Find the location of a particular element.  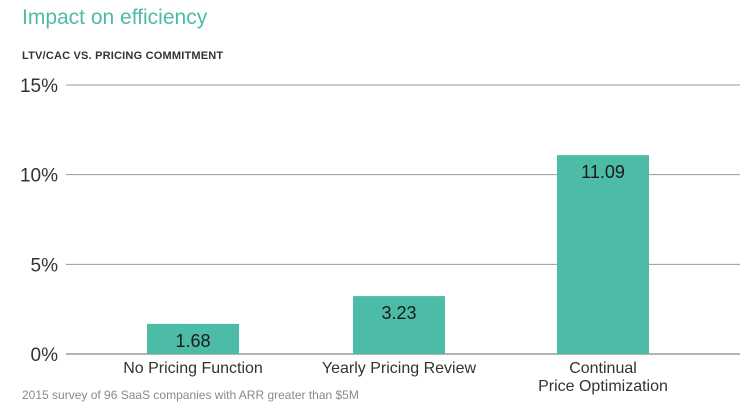

y-tick-label: 5% is located at coordinates (45, 265).